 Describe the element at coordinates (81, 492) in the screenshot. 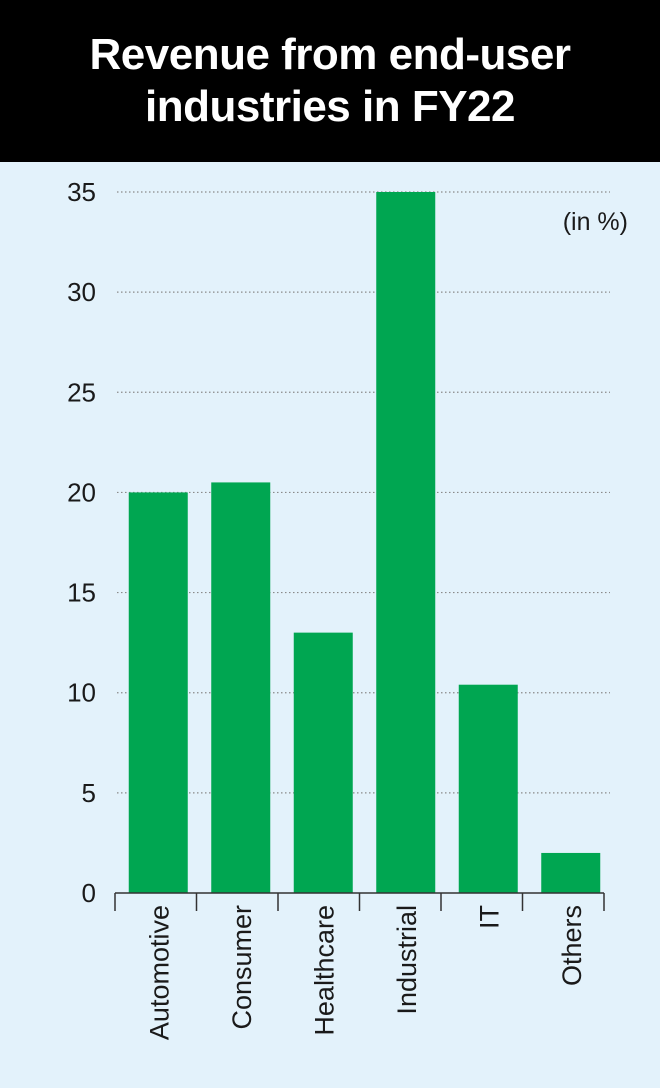

I see `y-tick-label: 20` at that location.